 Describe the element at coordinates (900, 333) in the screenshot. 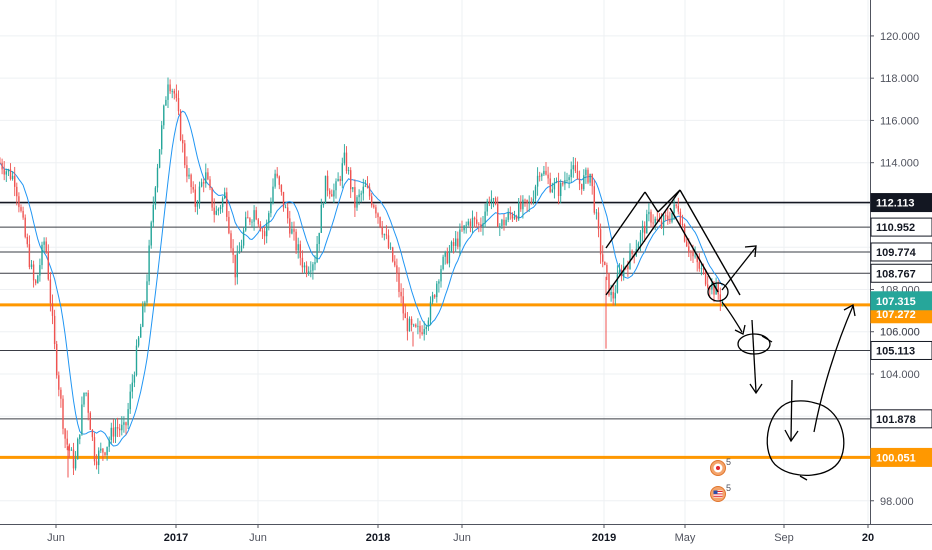

I see `price-tick-label: 106.000` at that location.